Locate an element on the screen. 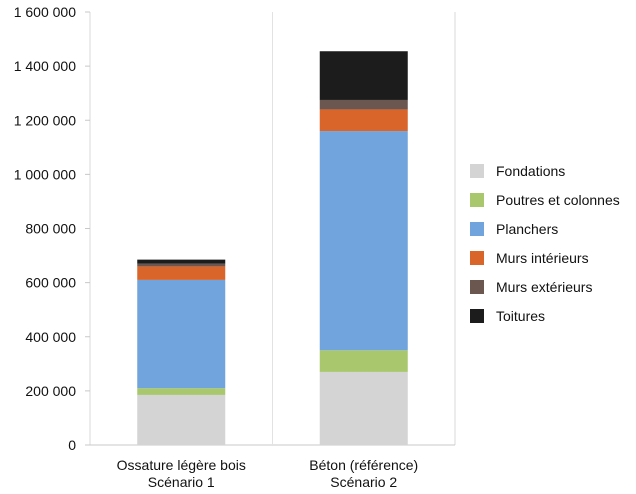 This screenshot has height=494, width=636. legend-label: Murs extérieurs is located at coordinates (544, 287).